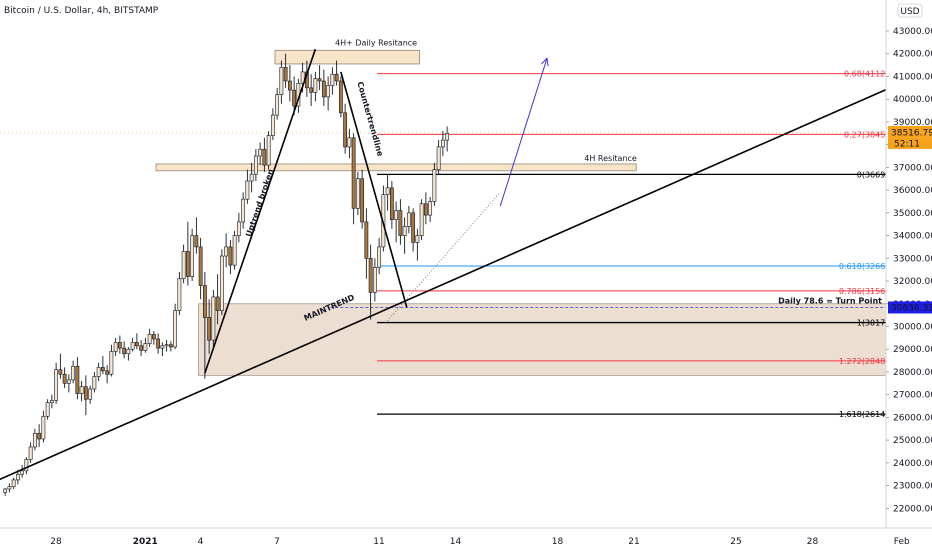  What do you see at coordinates (260, 203) in the screenshot?
I see `trendline-label-1: Uptrend broken` at bounding box center [260, 203].